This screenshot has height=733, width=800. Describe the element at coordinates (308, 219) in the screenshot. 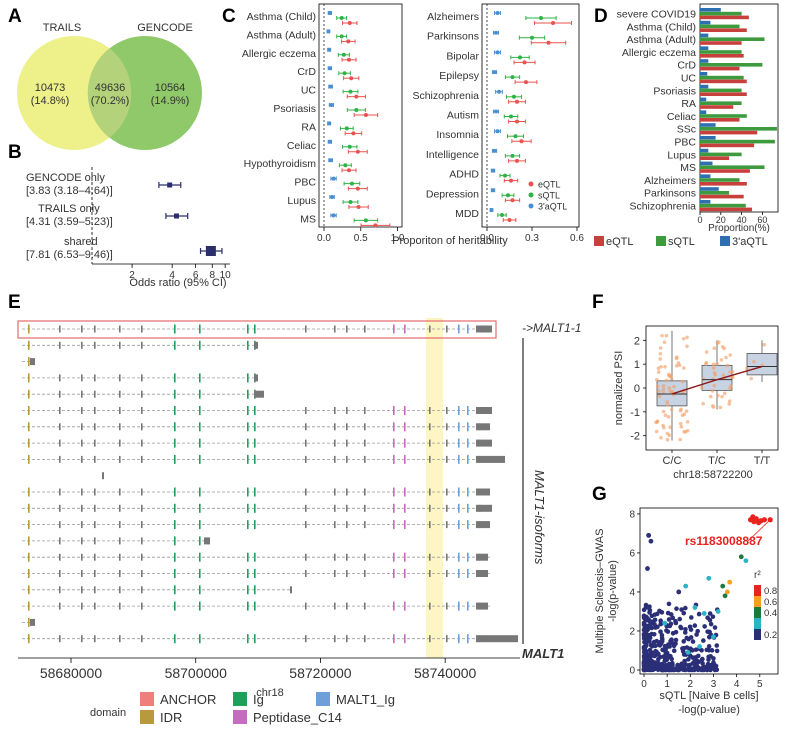

I see `heritability-trait-label: MS` at that location.